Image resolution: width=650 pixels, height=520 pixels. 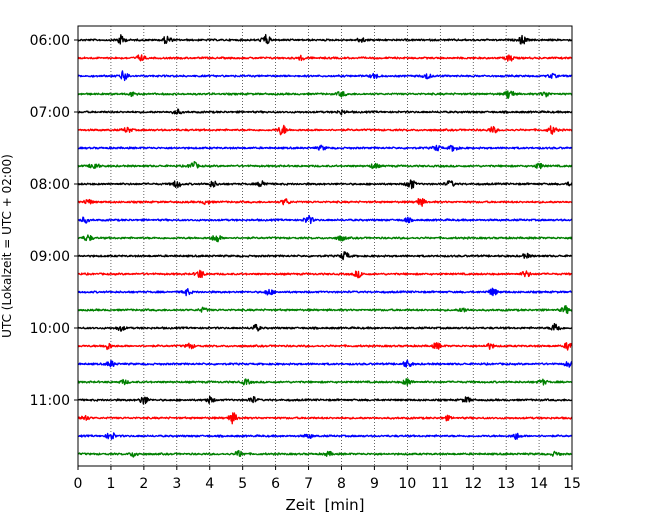 What do you see at coordinates (110, 484) in the screenshot?
I see `x-tick-label-1: 1` at bounding box center [110, 484].